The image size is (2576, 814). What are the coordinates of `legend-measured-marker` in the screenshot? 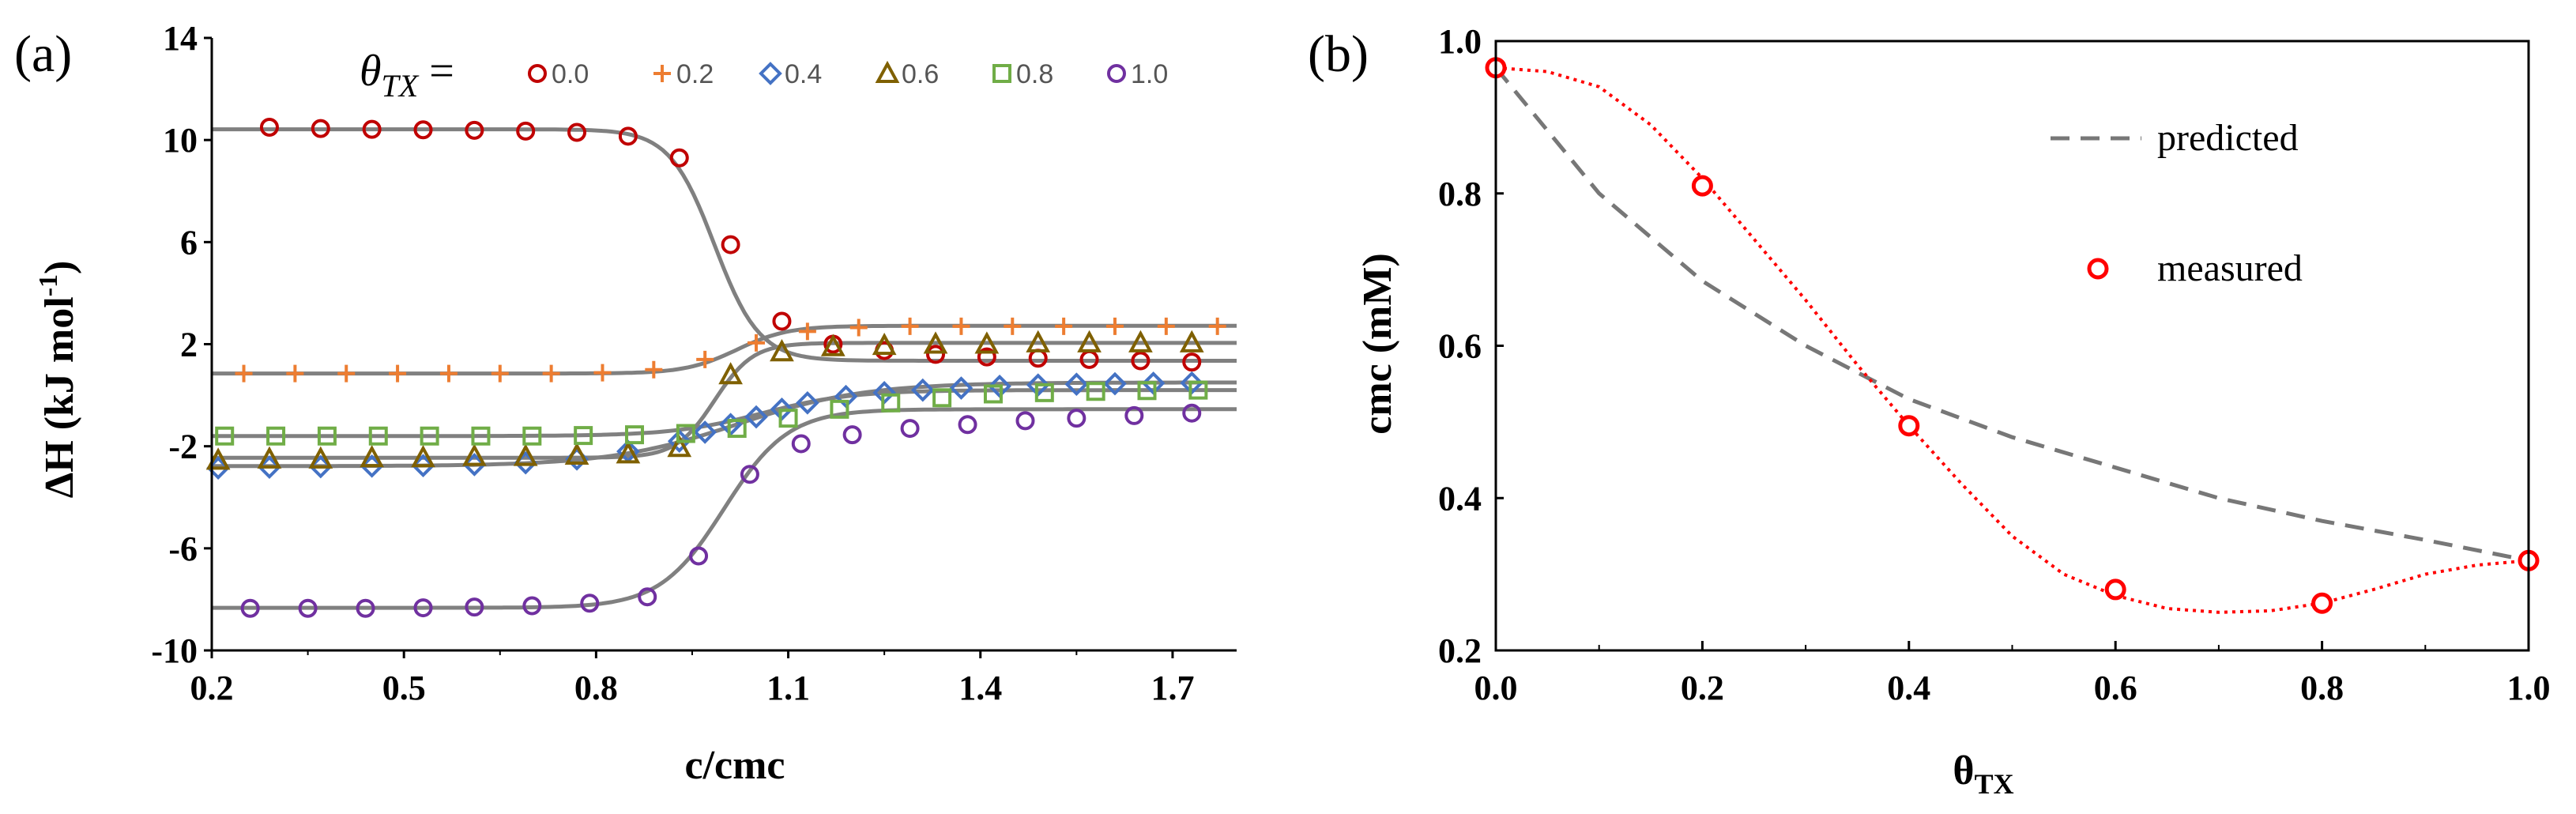 It's located at (2098, 269).